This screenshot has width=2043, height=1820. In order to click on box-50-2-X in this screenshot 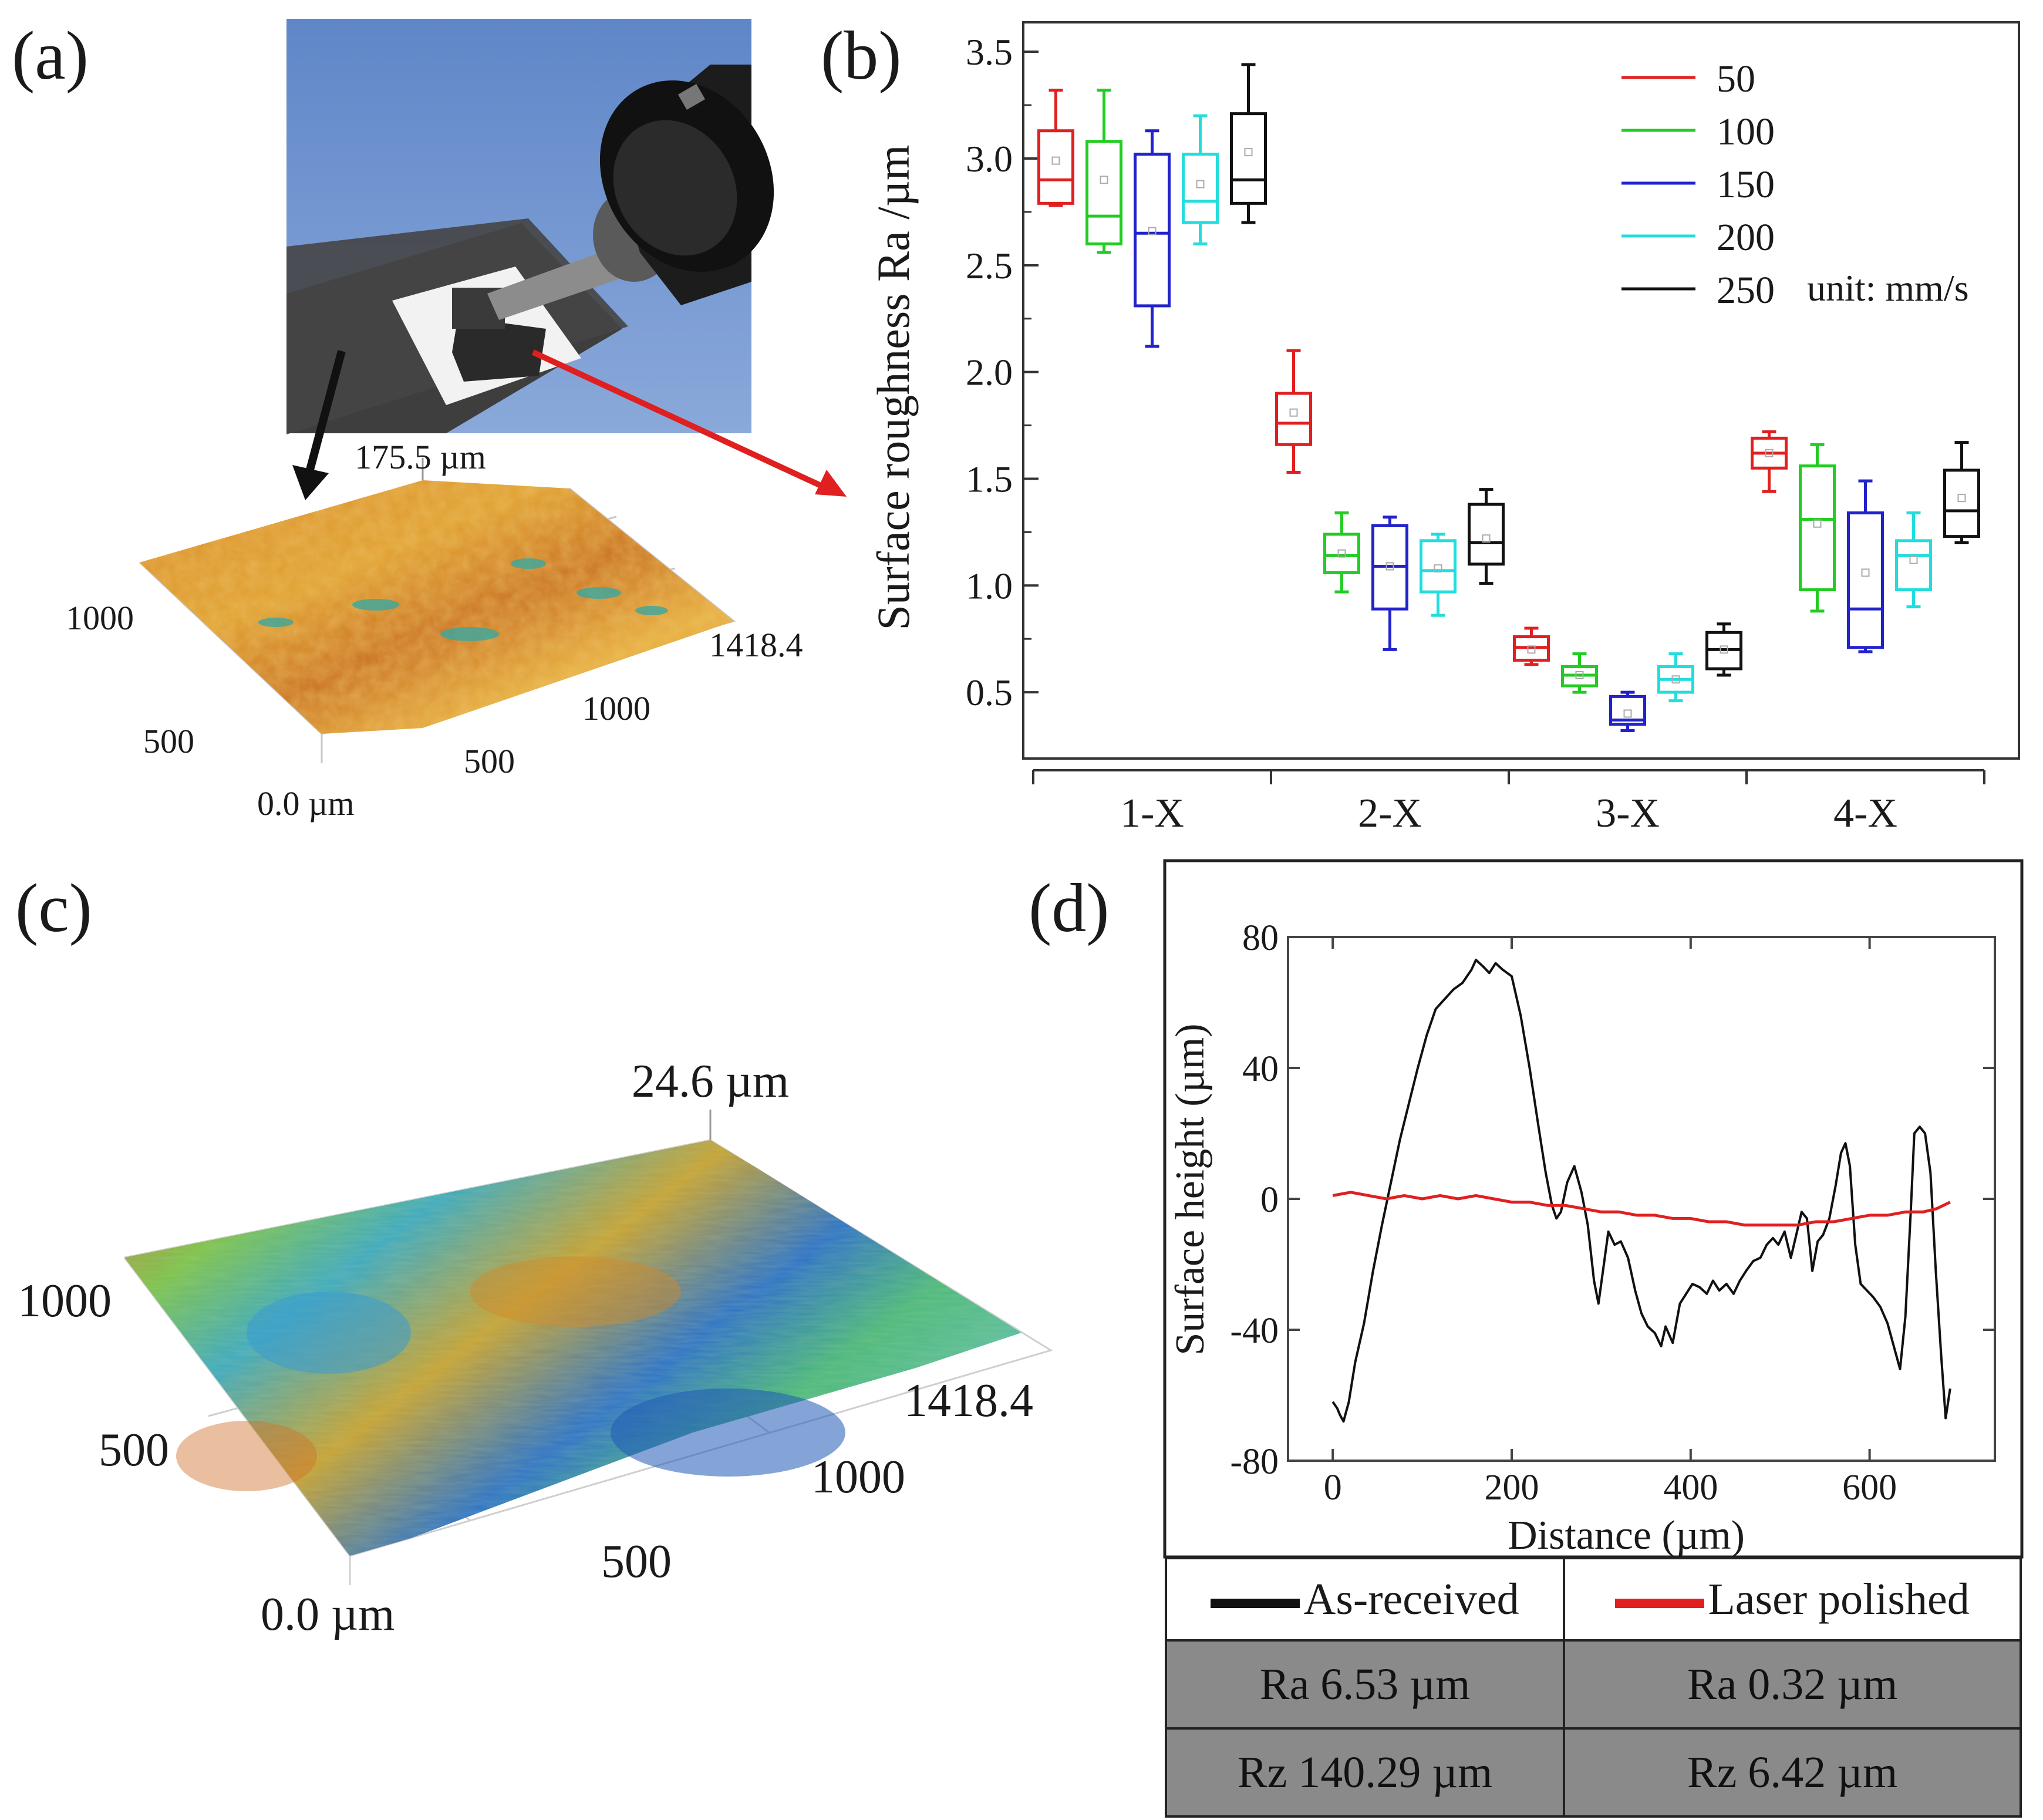, I will do `click(1294, 411)`.